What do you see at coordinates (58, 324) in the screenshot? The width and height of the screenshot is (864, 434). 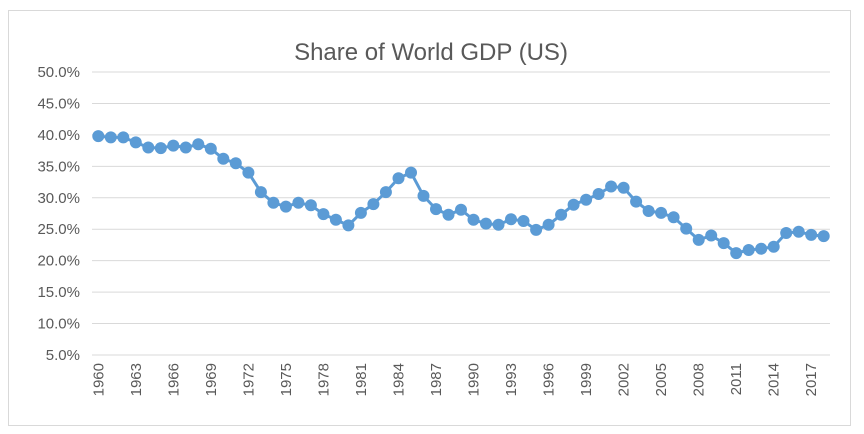 I see `y-tick-label: 10.0%` at bounding box center [58, 324].